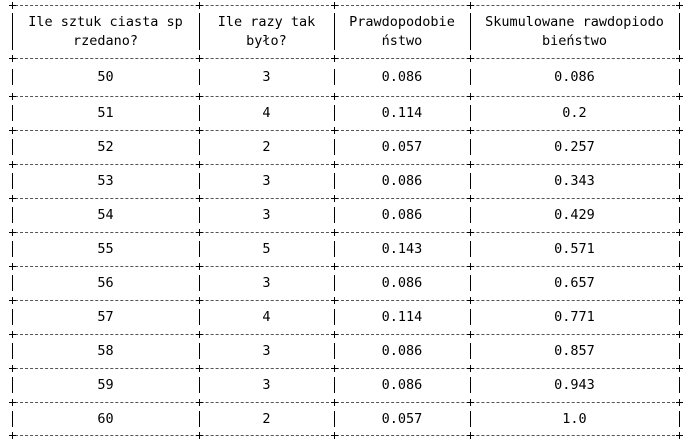 This screenshot has width=686, height=444. Describe the element at coordinates (574, 249) in the screenshot. I see `table-cell: 0.571` at that location.